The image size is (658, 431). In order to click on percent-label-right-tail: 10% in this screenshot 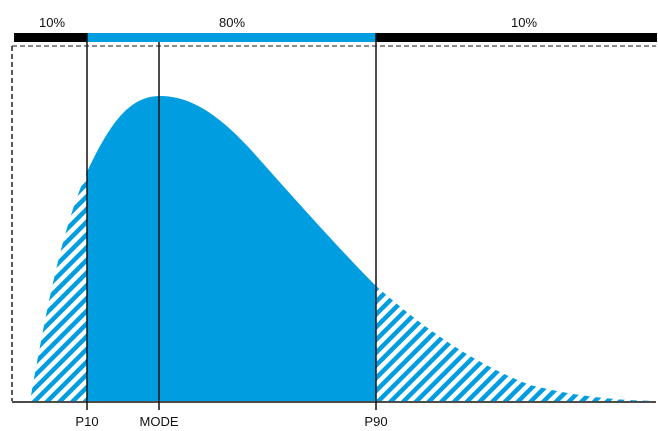, I will do `click(524, 22)`.